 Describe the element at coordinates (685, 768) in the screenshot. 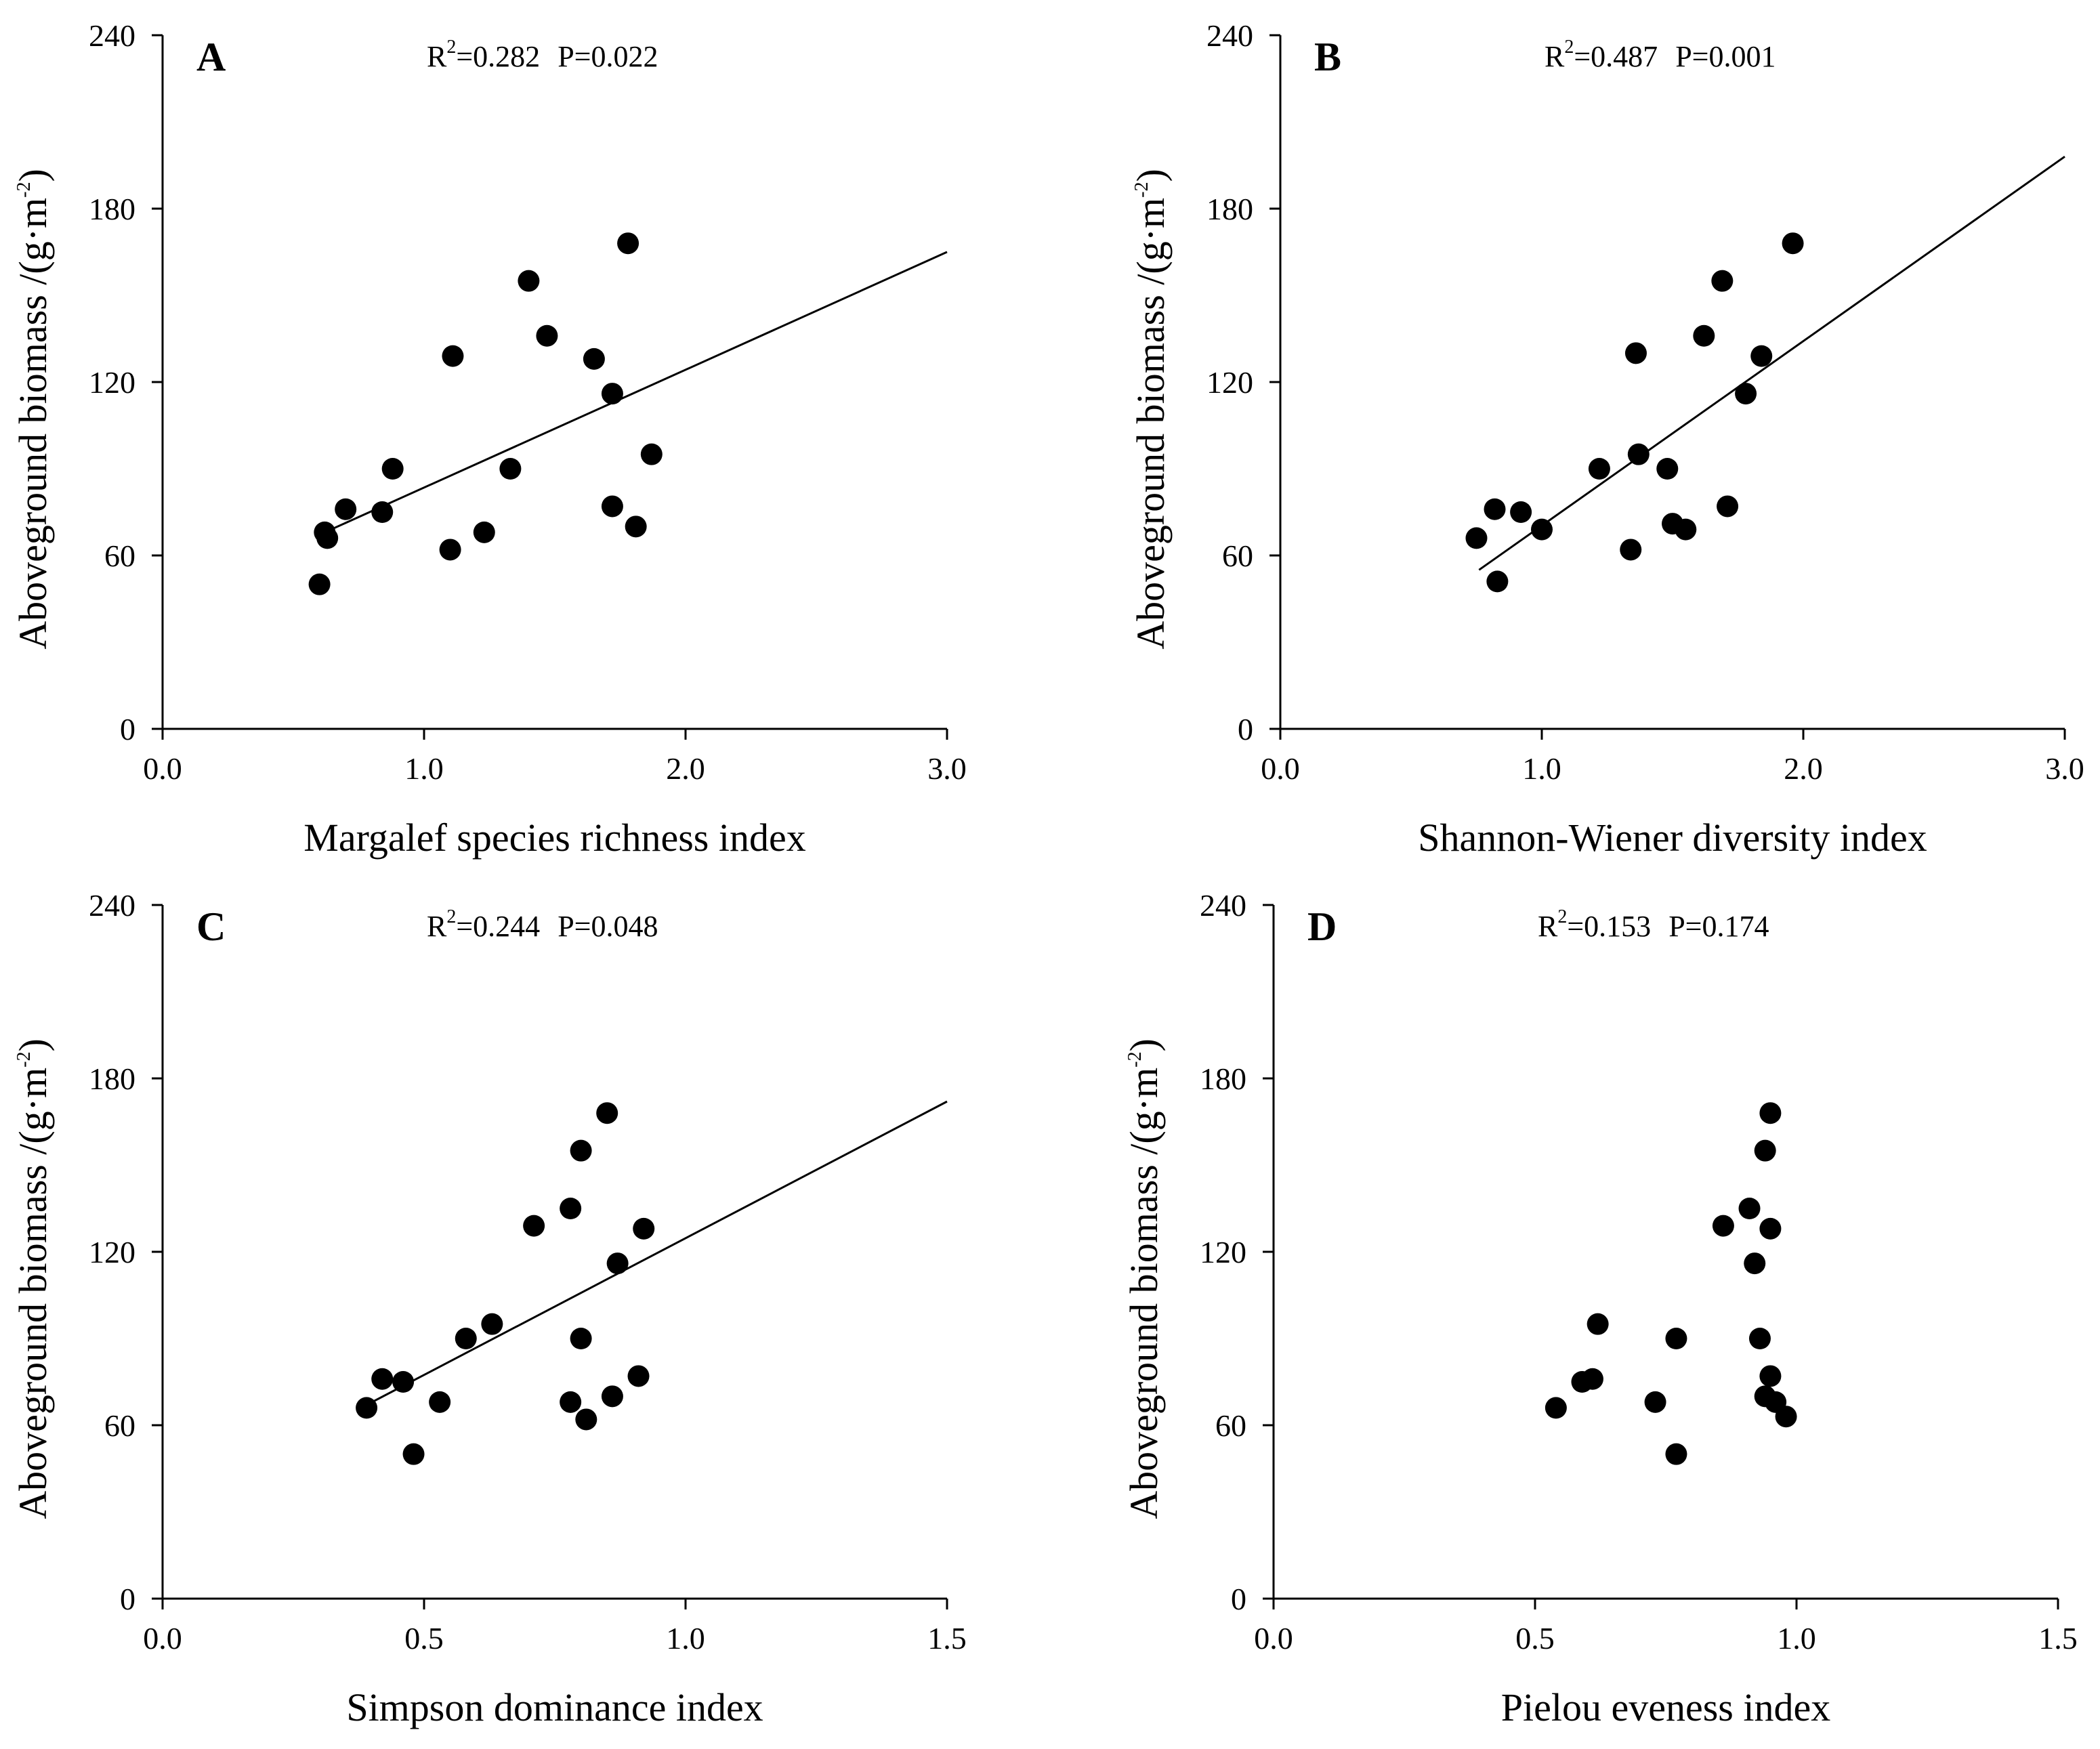

I see `x-tick-label-a: 2.0` at that location.